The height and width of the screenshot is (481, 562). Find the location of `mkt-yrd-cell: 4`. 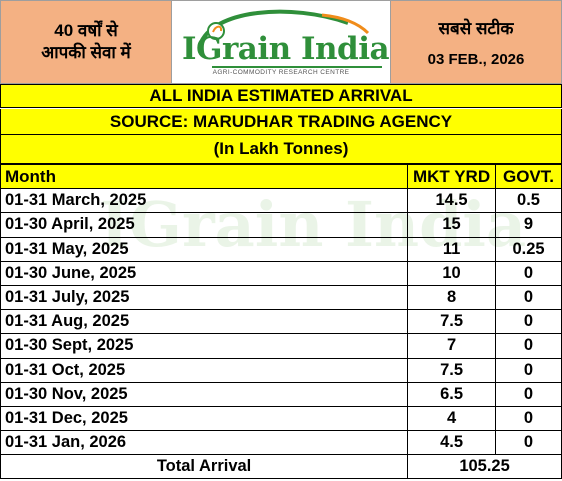

mkt-yrd-cell: 4 is located at coordinates (451, 418).